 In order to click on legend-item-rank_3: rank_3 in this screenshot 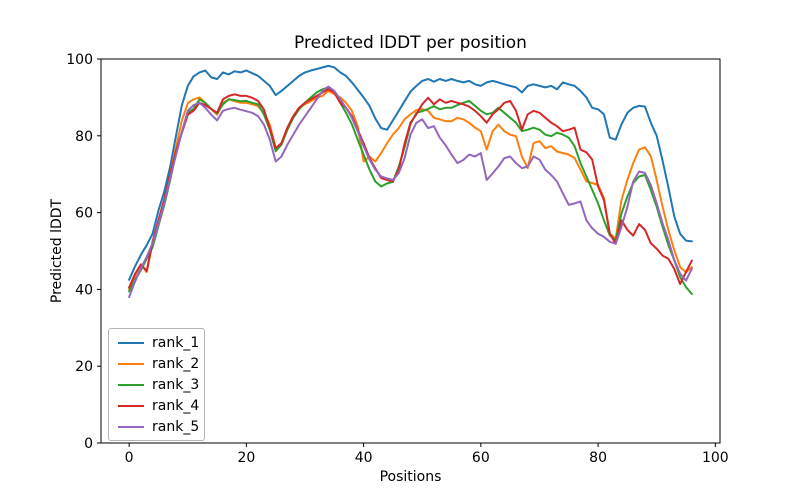, I will do `click(156, 385)`.